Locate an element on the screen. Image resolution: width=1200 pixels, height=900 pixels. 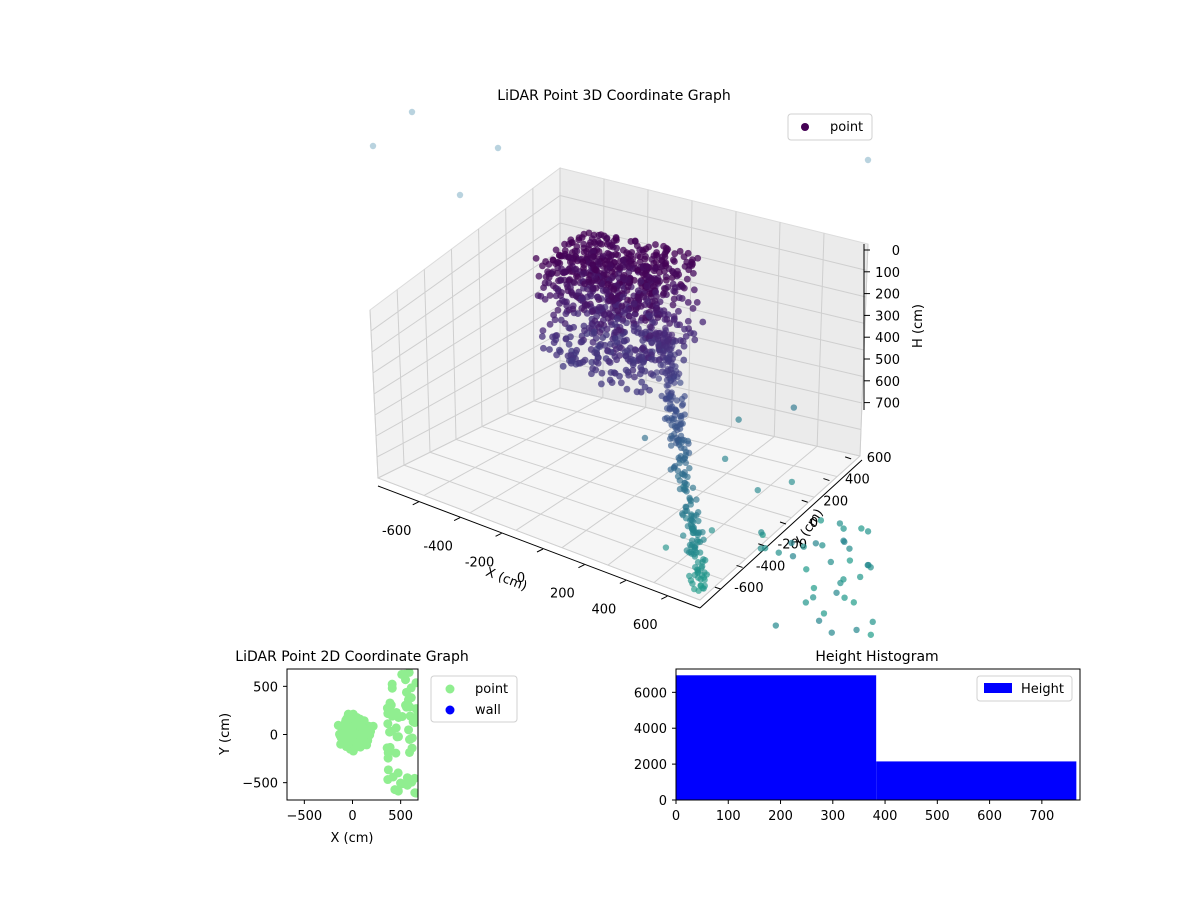
hist-bars is located at coordinates (876, 737).